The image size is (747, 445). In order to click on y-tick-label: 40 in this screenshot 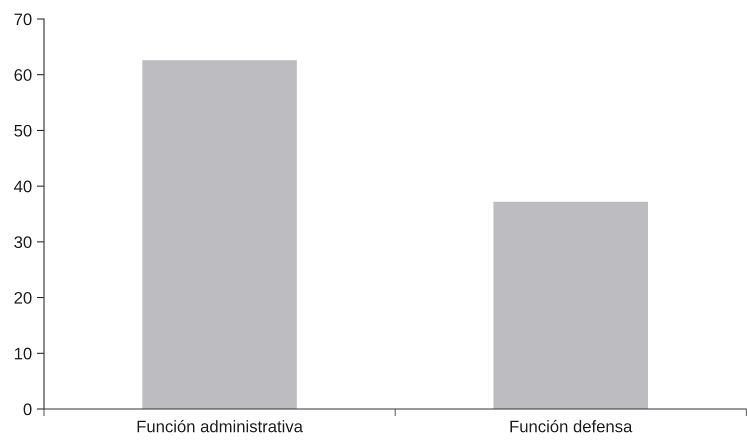, I will do `click(23, 186)`.